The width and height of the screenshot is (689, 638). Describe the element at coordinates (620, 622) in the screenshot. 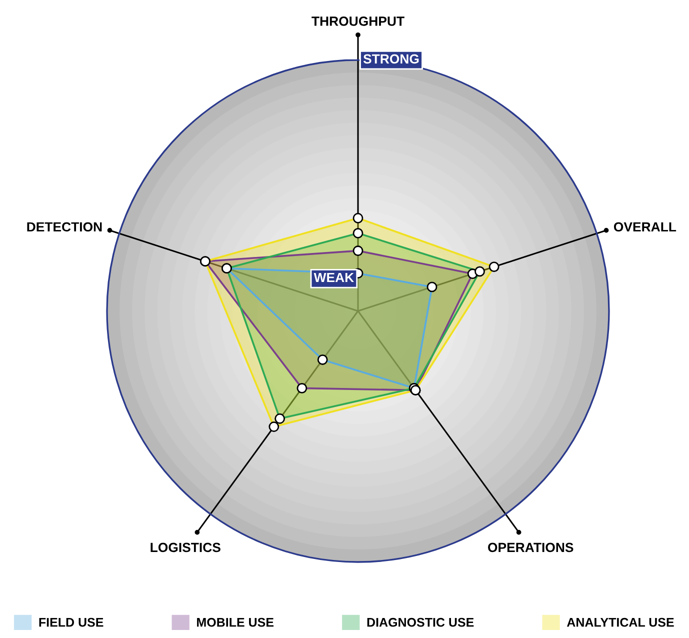

I see `legend-label: ANALYTICAL USE` at that location.